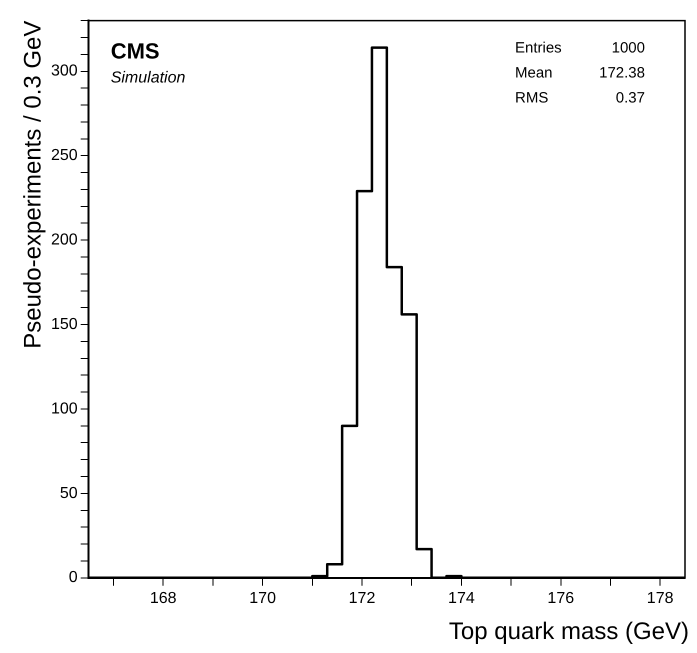 The image size is (697, 653). I want to click on y-tick-label: 250, so click(64, 155).